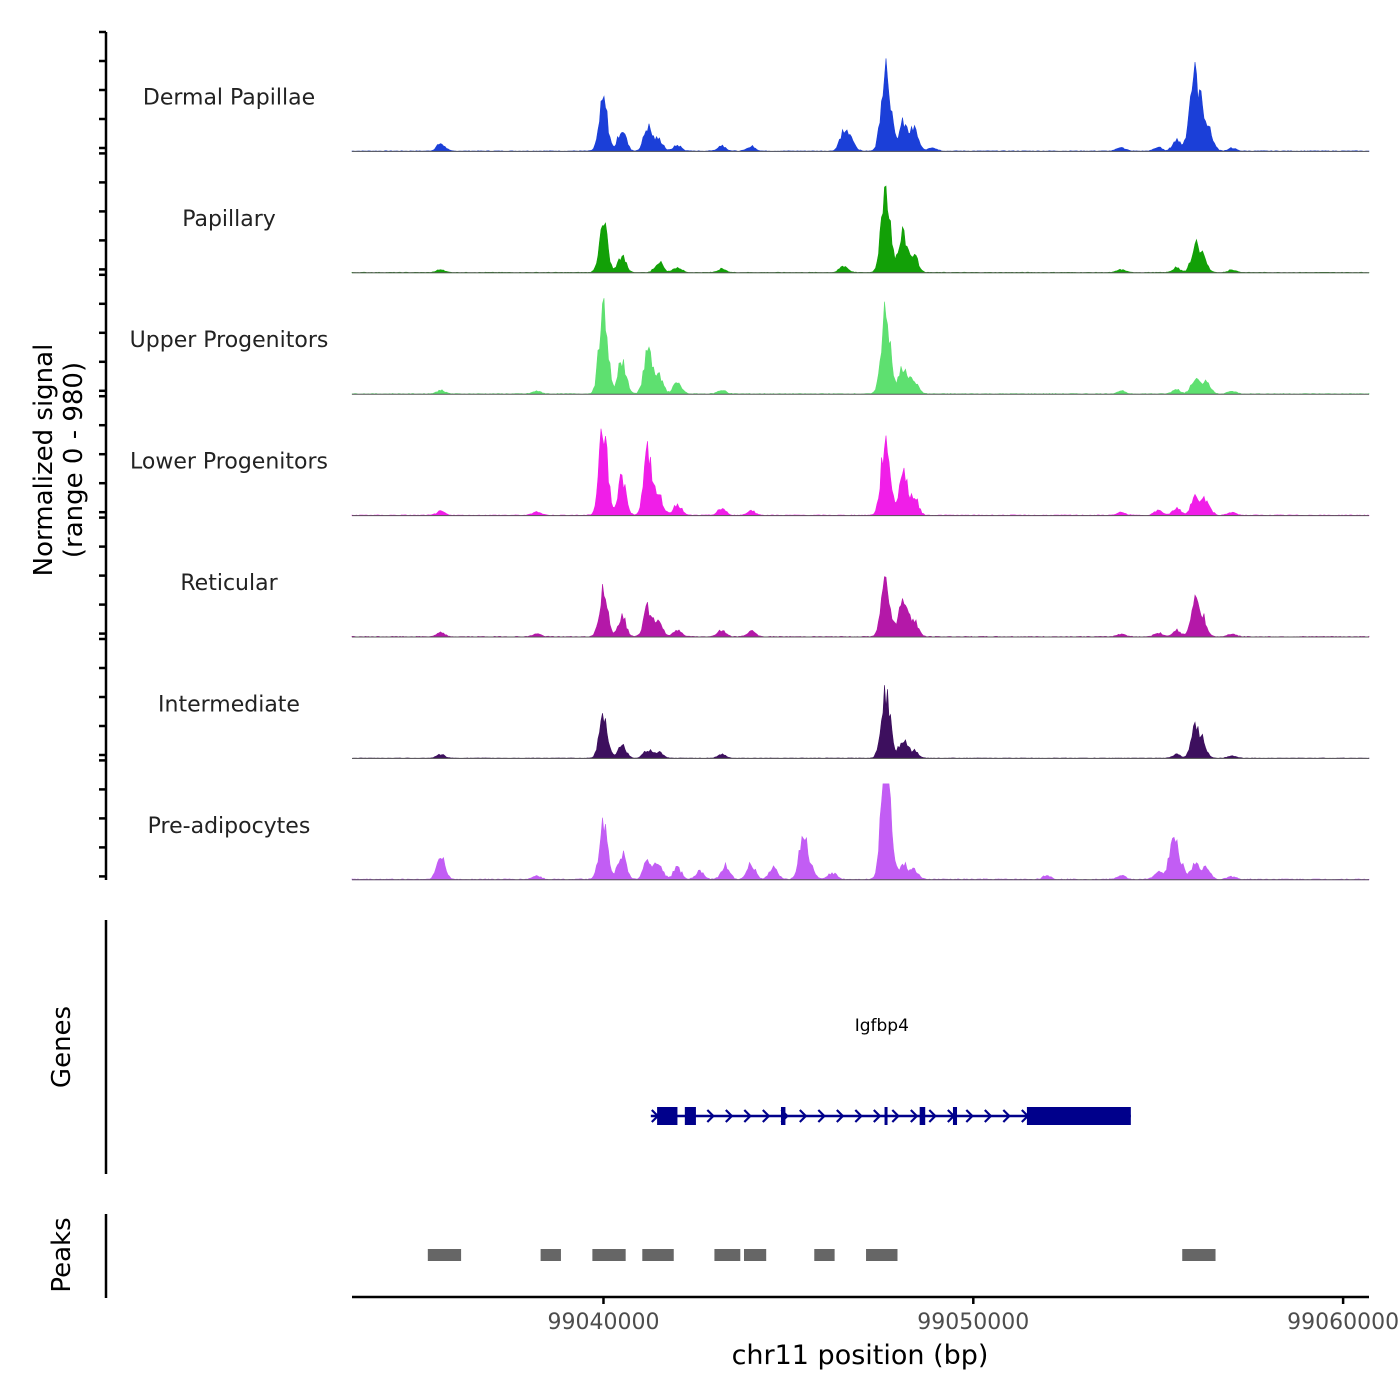 This screenshot has width=1400, height=1400. I want to click on gene-0: Igfbp4, so click(890, 1070).